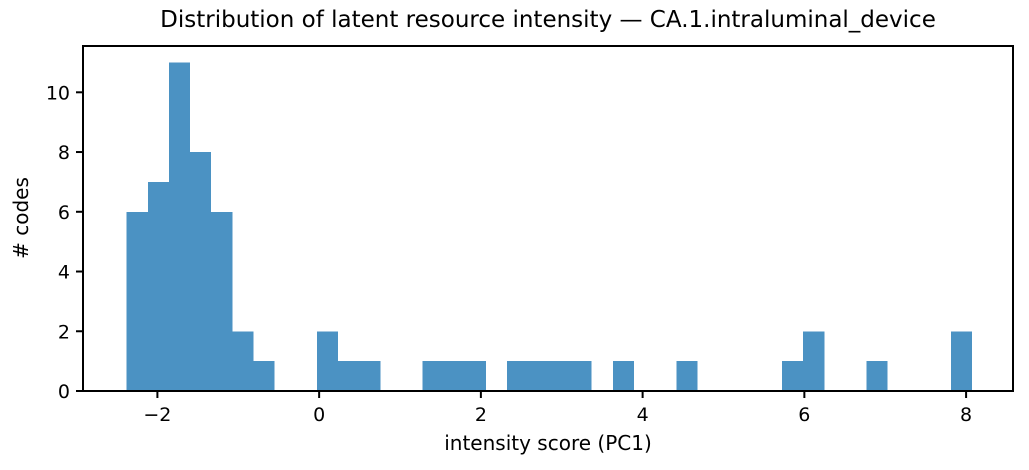  Describe the element at coordinates (58, 93) in the screenshot. I see `y-tick-label: 10` at that location.